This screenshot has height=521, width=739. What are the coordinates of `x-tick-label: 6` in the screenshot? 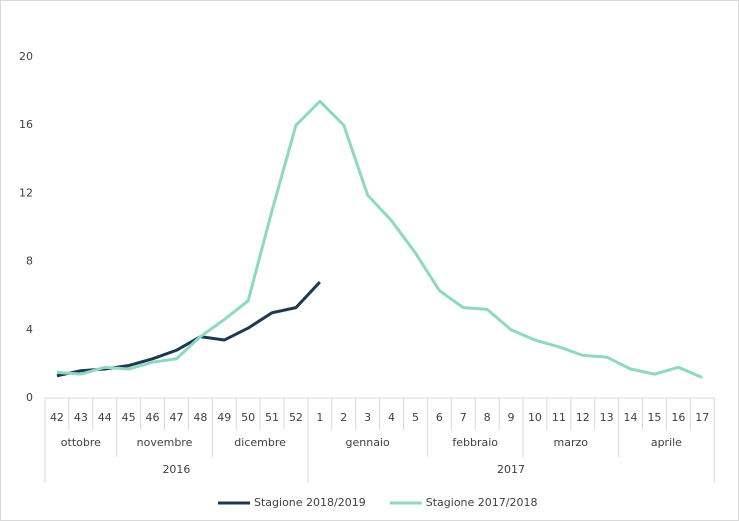 It's located at (439, 417).